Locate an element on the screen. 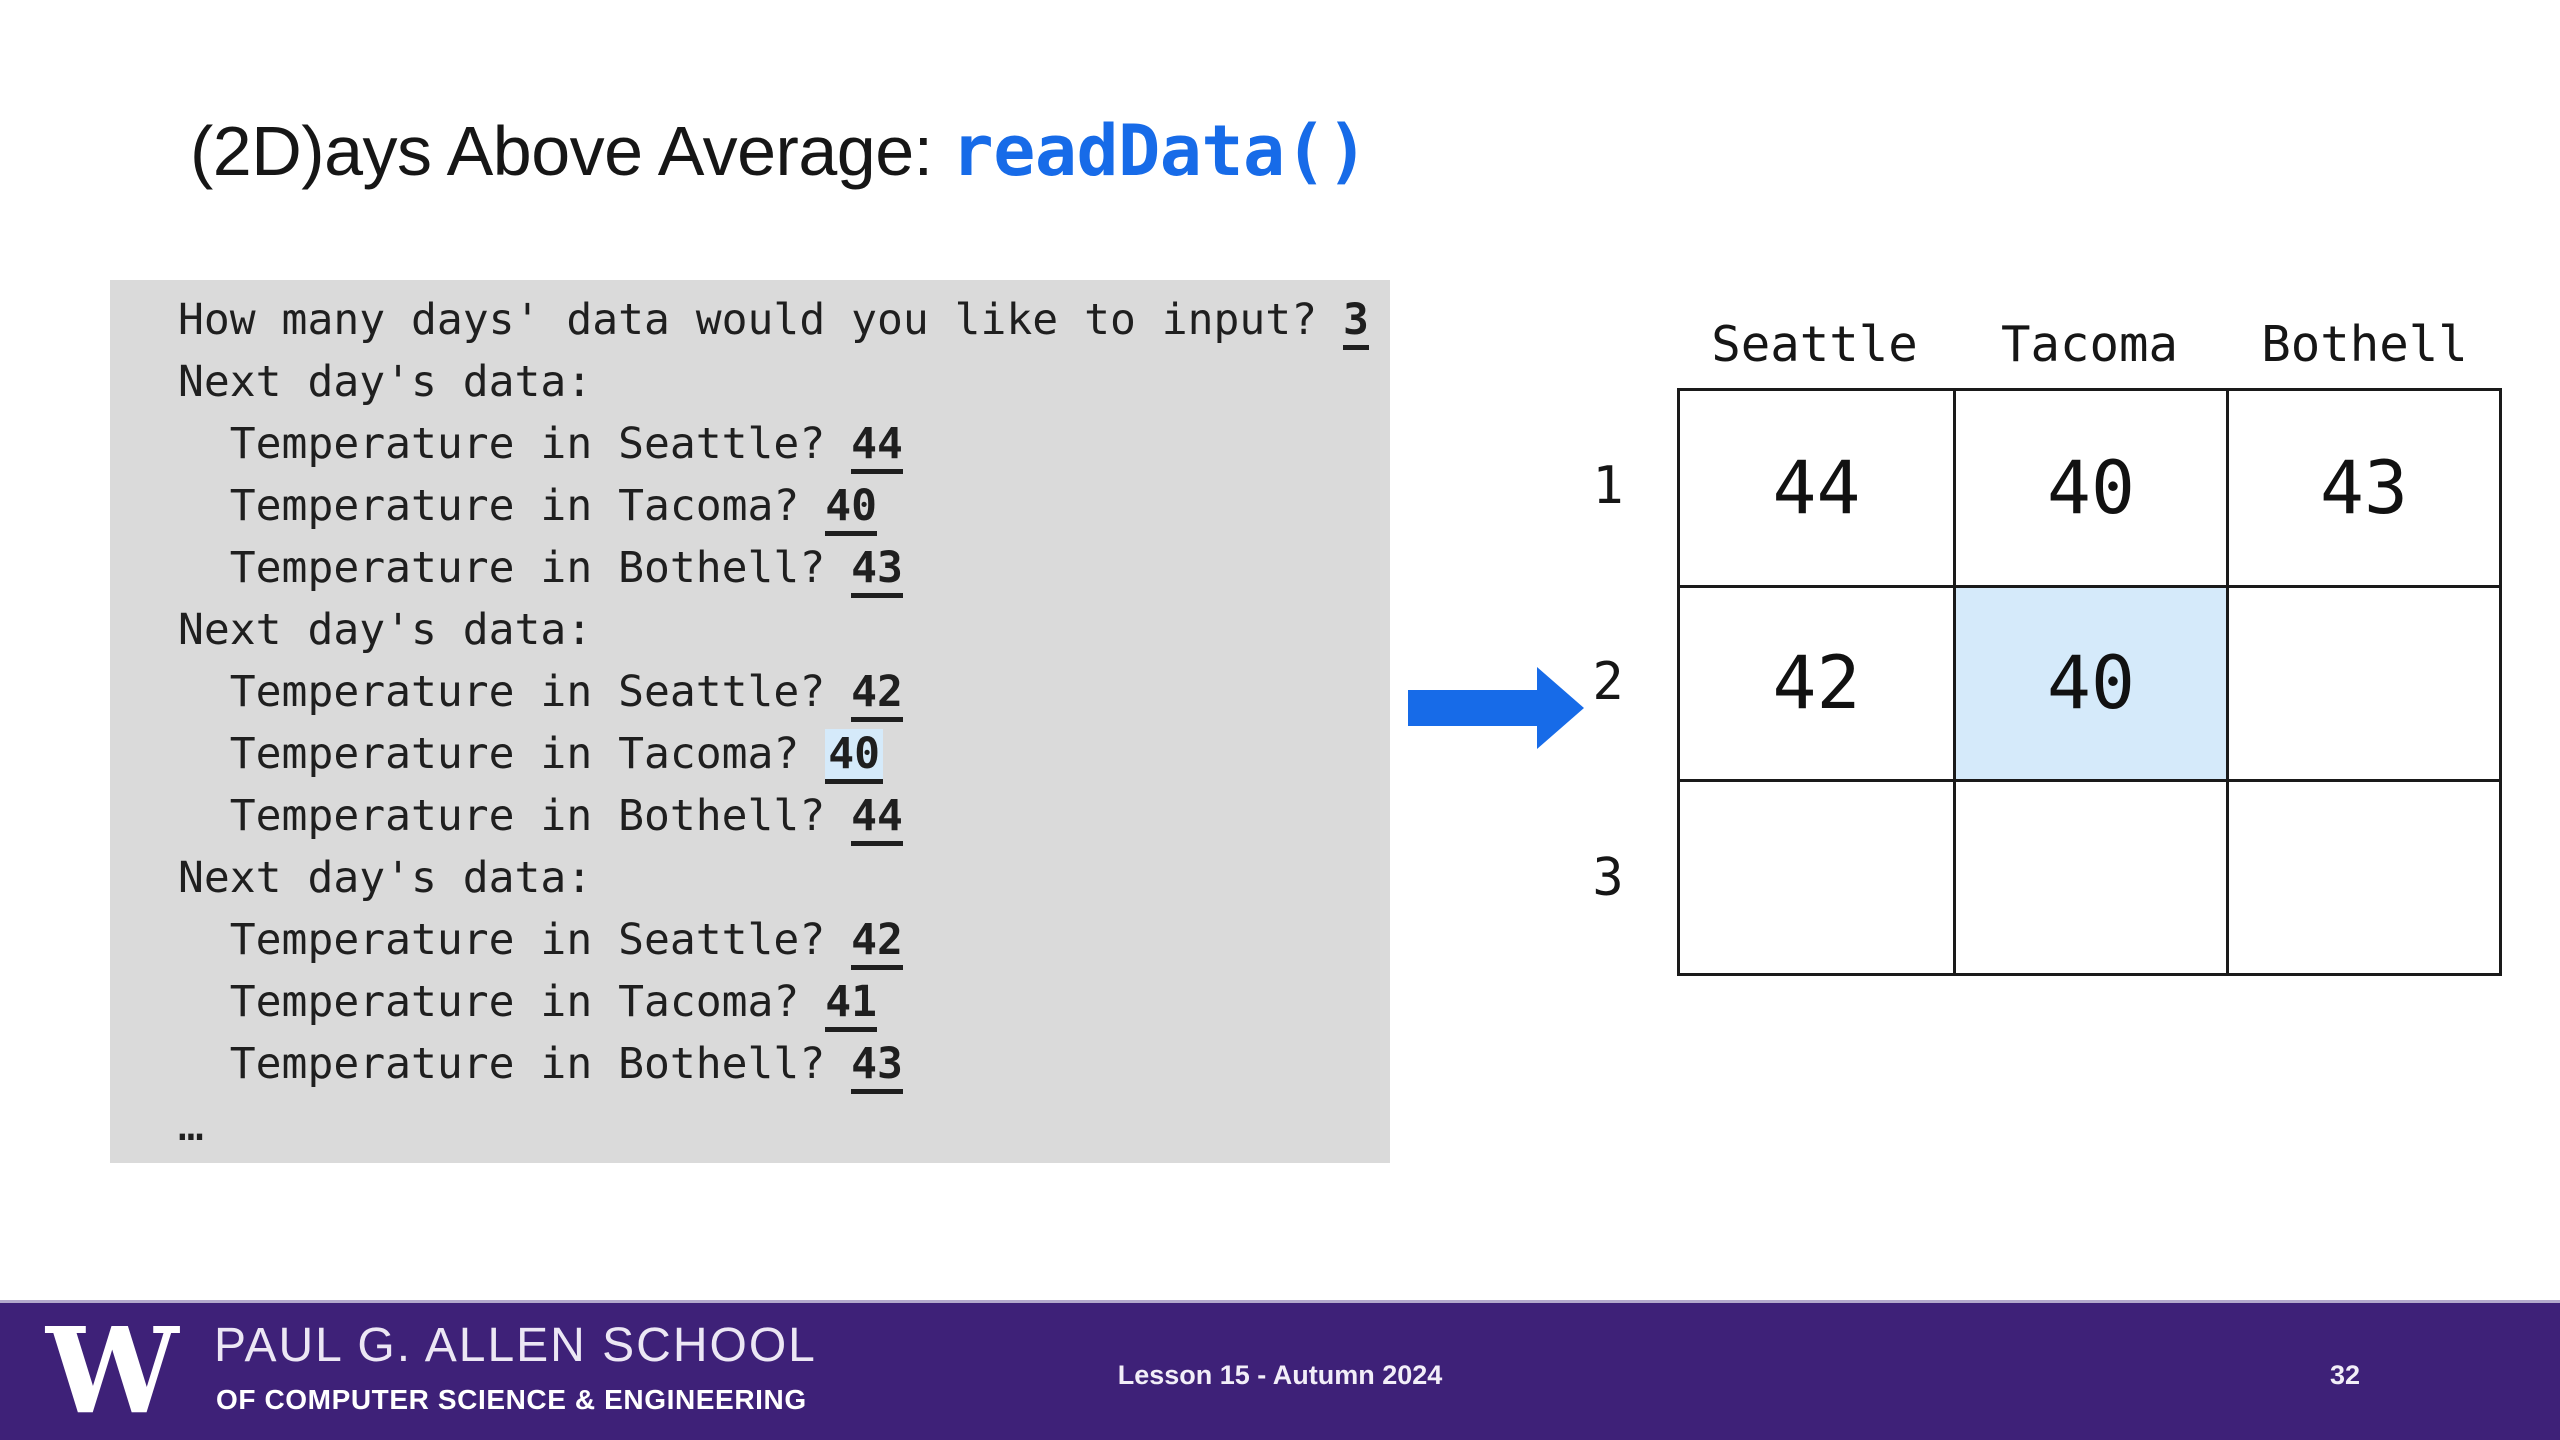 The height and width of the screenshot is (1440, 2560). slide-title-code: readData() is located at coordinates (1160, 151).